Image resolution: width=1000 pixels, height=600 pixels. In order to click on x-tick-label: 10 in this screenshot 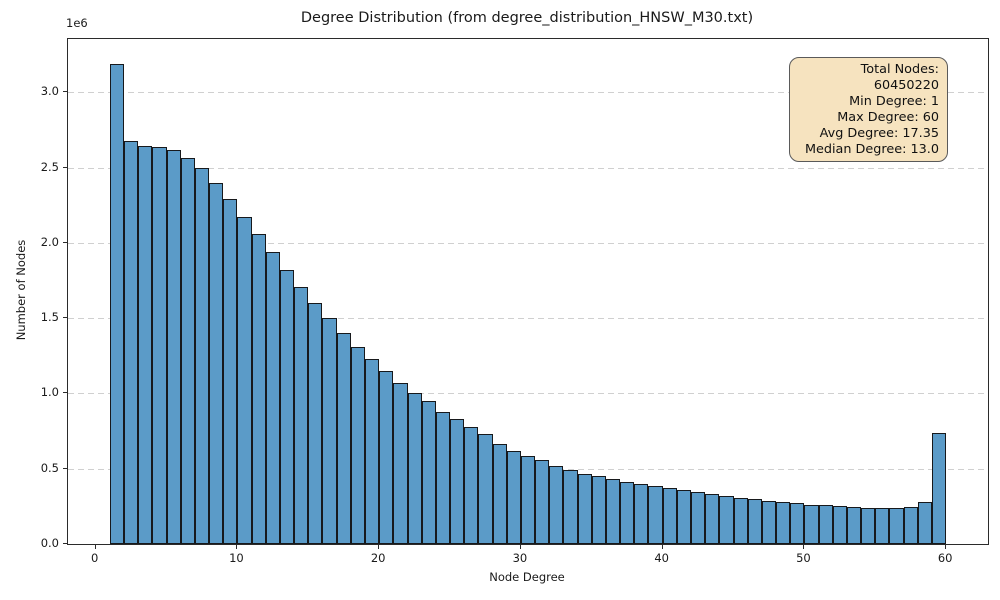, I will do `click(236, 558)`.